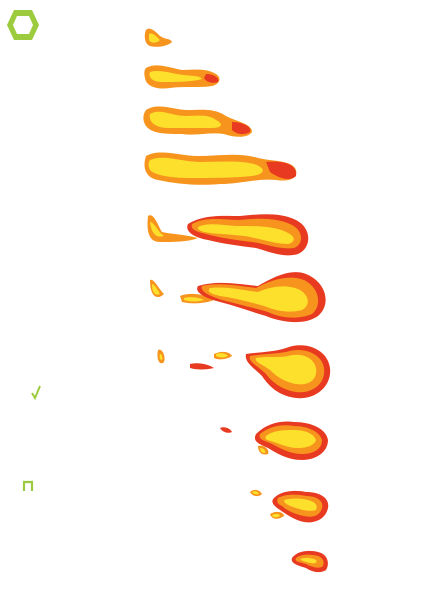 The image size is (434, 600). Describe the element at coordinates (36, 392) in the screenshot. I see `green-checkmark-icon` at that location.